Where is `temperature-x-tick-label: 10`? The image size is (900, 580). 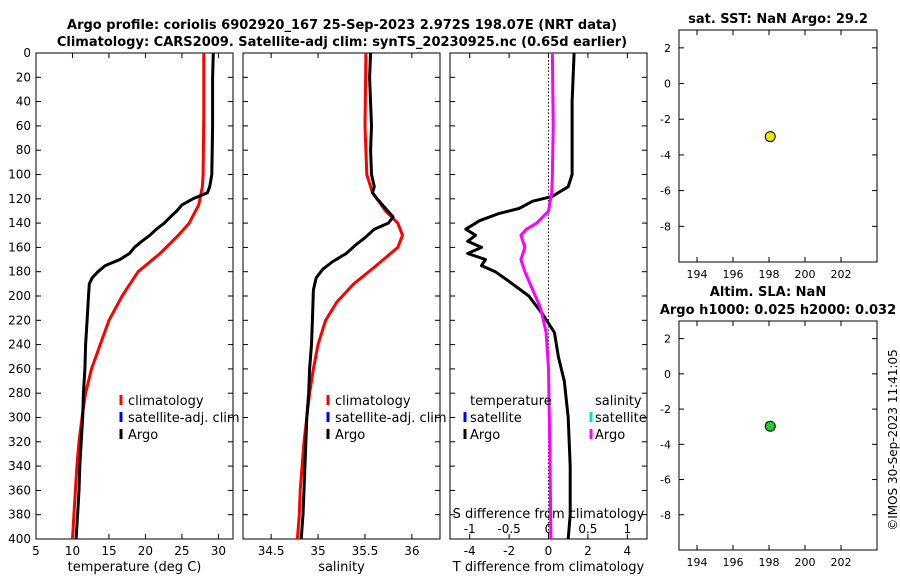
temperature-x-tick-label: 10 is located at coordinates (72, 551).